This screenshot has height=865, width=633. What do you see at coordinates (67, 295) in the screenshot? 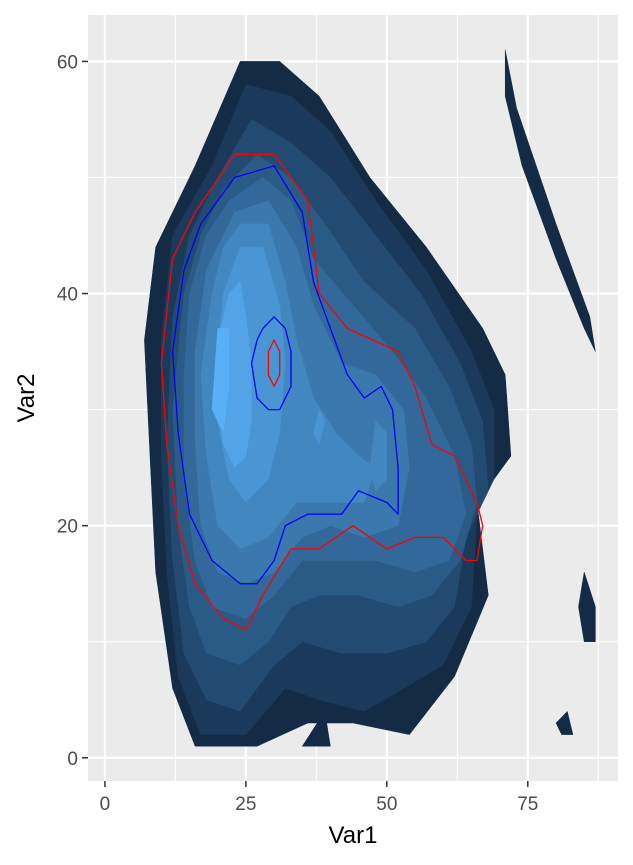
I see `y-tick-label: 40` at bounding box center [67, 295].